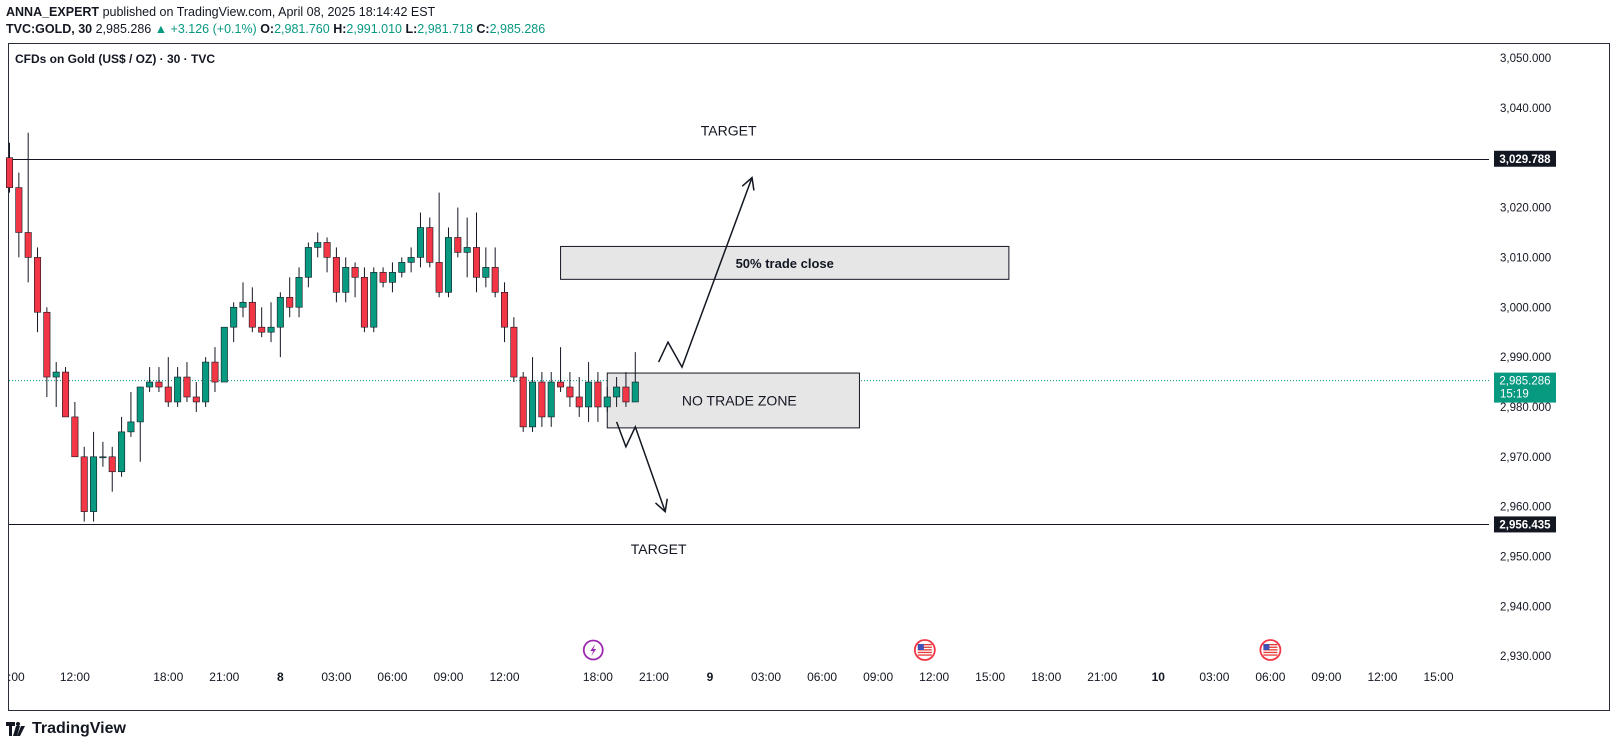 The image size is (1616, 748). I want to click on legend-title: CFDs on Gold (US$ / OZ) · 30 · TVC, so click(115, 59).